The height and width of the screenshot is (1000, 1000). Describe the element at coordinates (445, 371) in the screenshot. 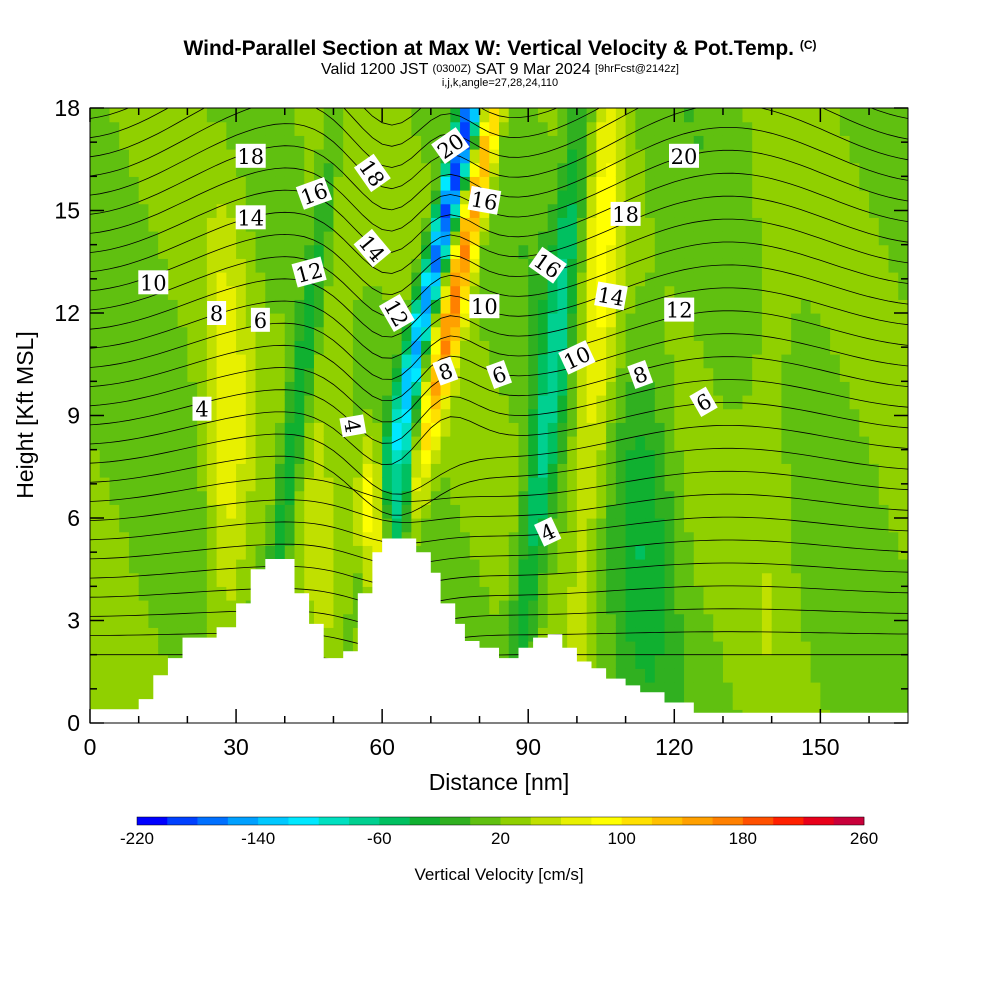

I see `contour-label-box` at that location.